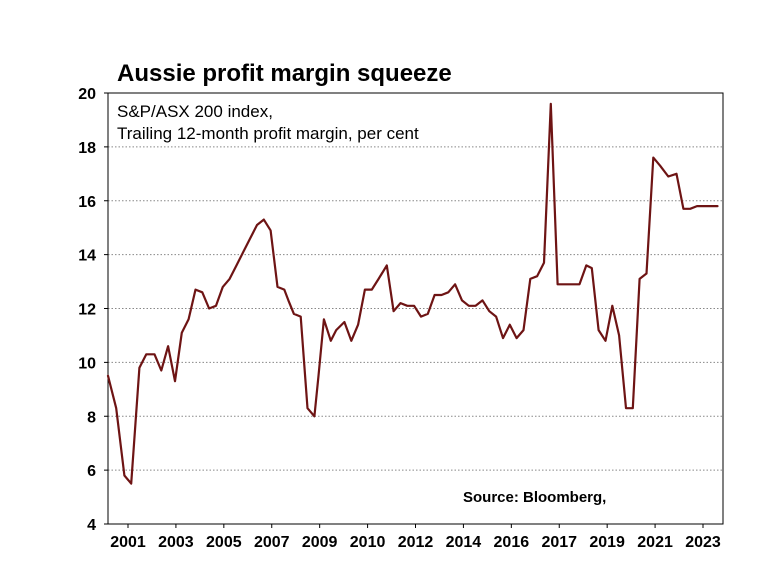  I want to click on y-tick-label: 4, so click(91, 525).